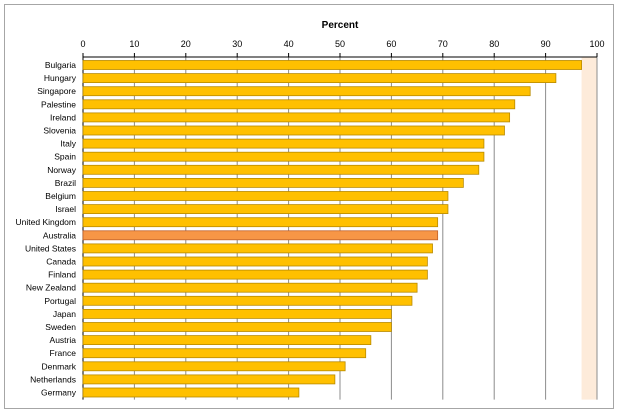 The image size is (620, 415). Describe the element at coordinates (443, 44) in the screenshot. I see `x-tick-label: 70` at that location.